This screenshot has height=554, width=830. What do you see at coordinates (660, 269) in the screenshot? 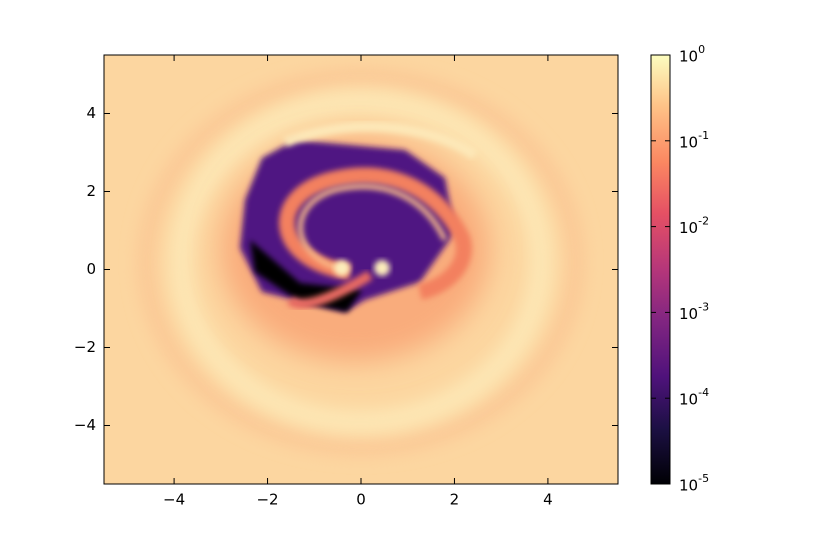
I see `colorbar` at bounding box center [660, 269].